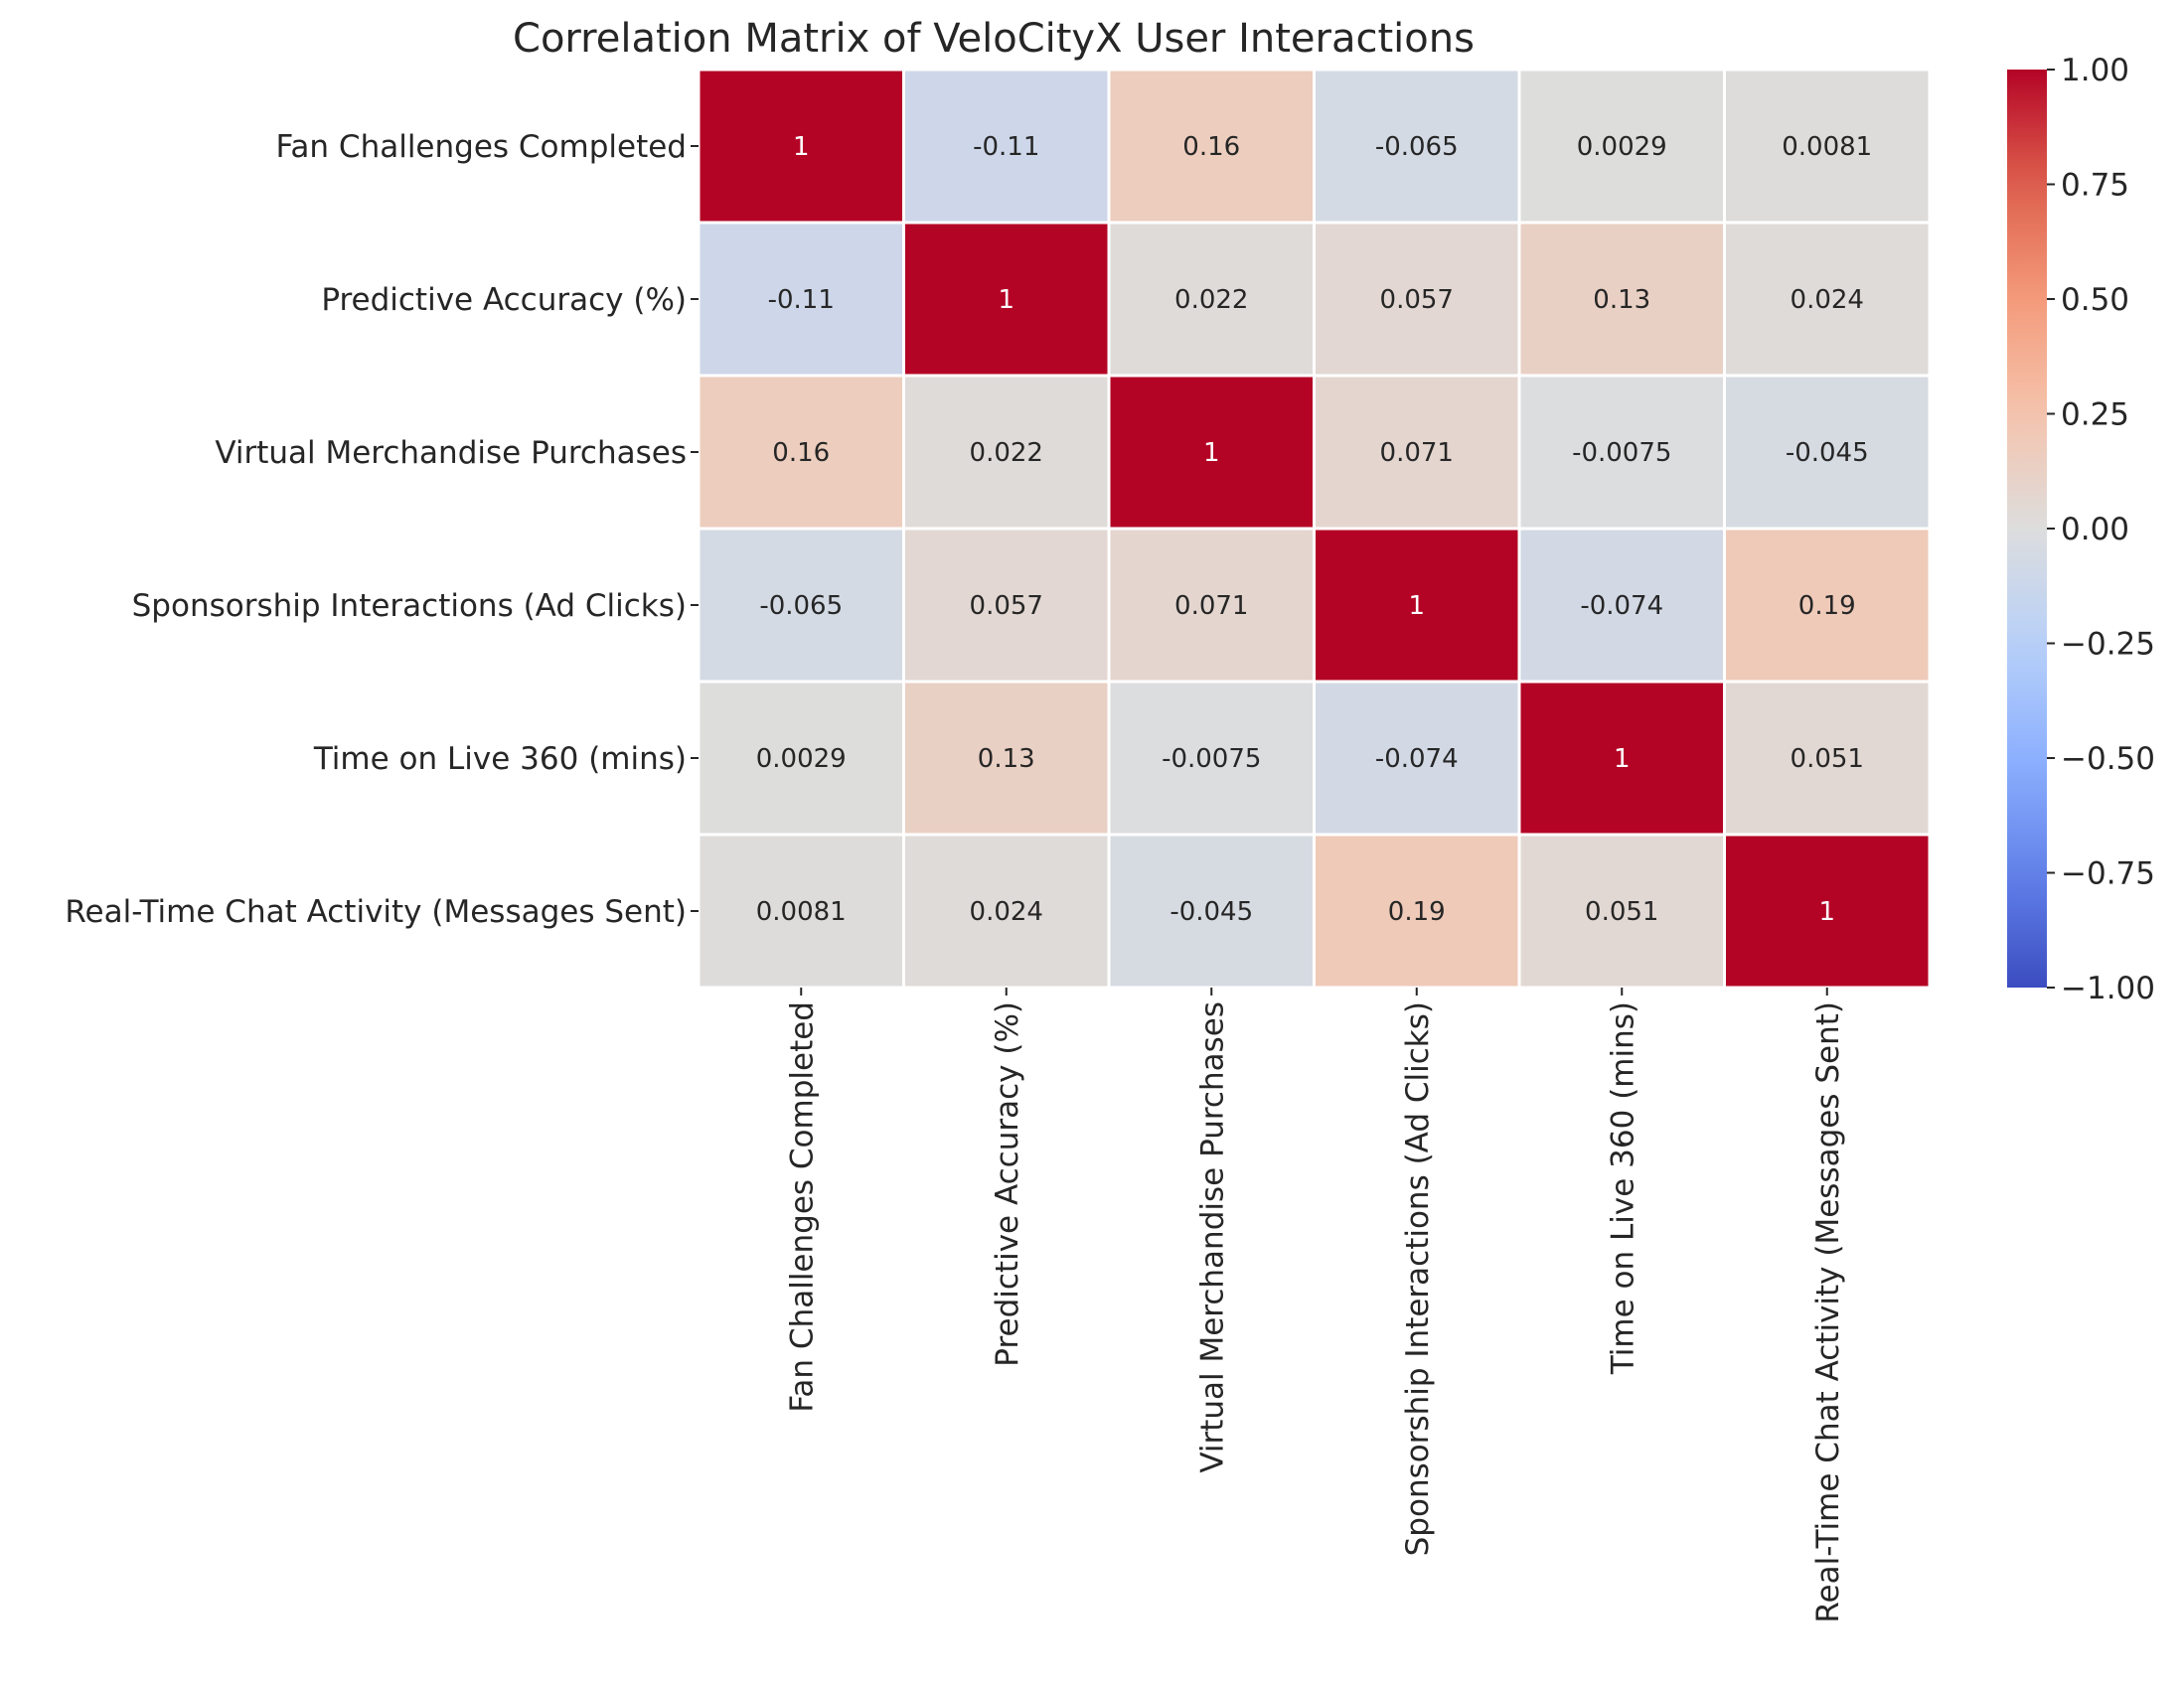 The width and height of the screenshot is (2184, 1686). What do you see at coordinates (1418, 1279) in the screenshot?
I see `x-tick-label: Sponsorship Interactions (Ad Clicks)` at bounding box center [1418, 1279].